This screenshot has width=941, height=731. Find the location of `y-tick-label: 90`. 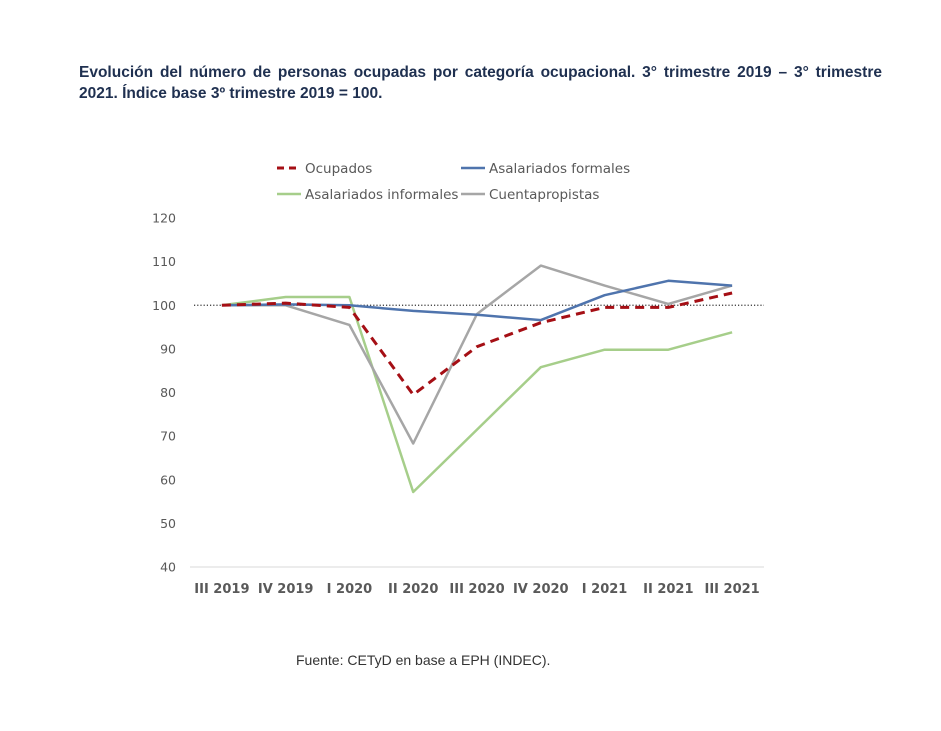

y-tick-label: 90 is located at coordinates (168, 348).